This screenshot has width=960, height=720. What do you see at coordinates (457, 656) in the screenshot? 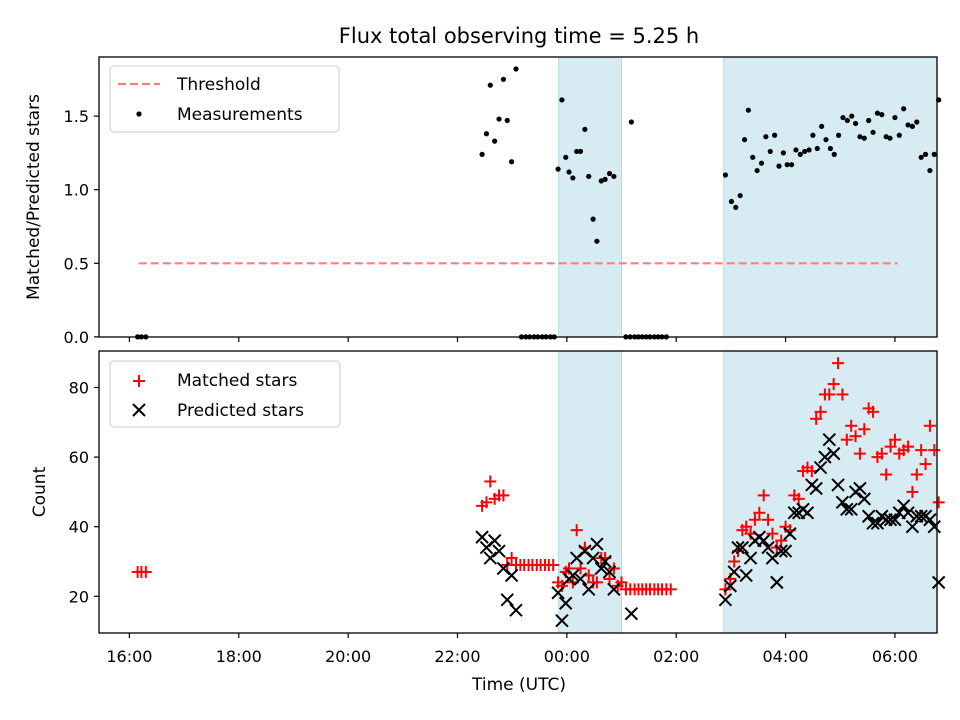
I see `x-tick-label: 22:00` at bounding box center [457, 656].